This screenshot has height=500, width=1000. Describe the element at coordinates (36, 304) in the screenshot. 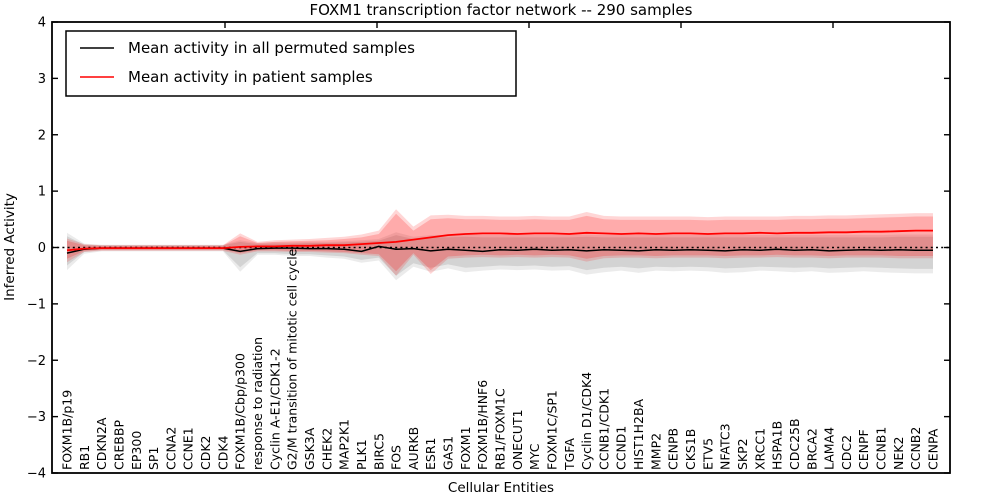

I see `y-tick-label: −1` at that location.